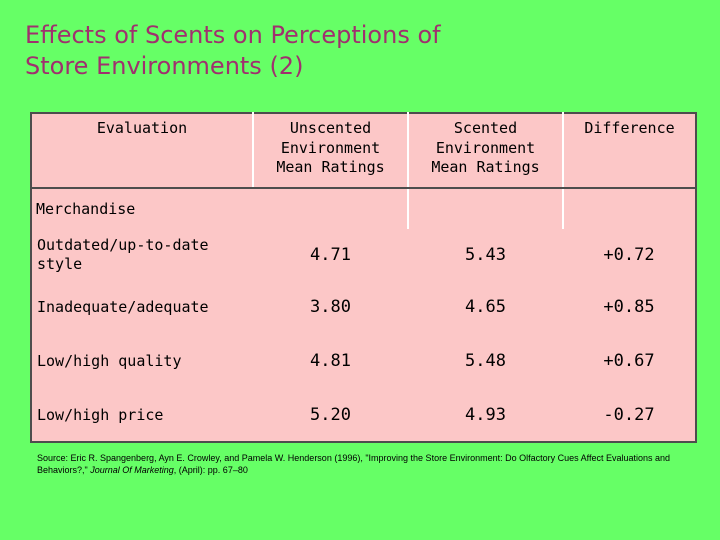 This screenshot has width=720, height=540. I want to click on row-label: Low/high price, so click(100, 414).